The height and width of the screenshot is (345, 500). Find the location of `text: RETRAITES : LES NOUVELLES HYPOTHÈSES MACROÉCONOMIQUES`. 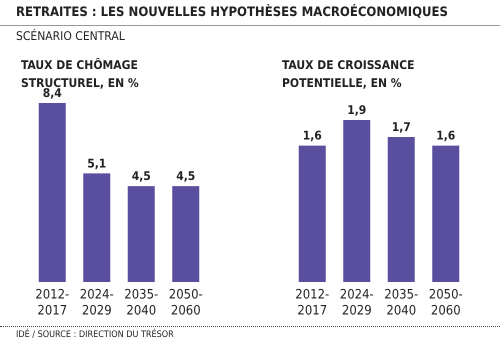

text: RETRAITES : LES NOUVELLES HYPOTHÈSES MACROÉCONOMIQUES is located at coordinates (232, 12).